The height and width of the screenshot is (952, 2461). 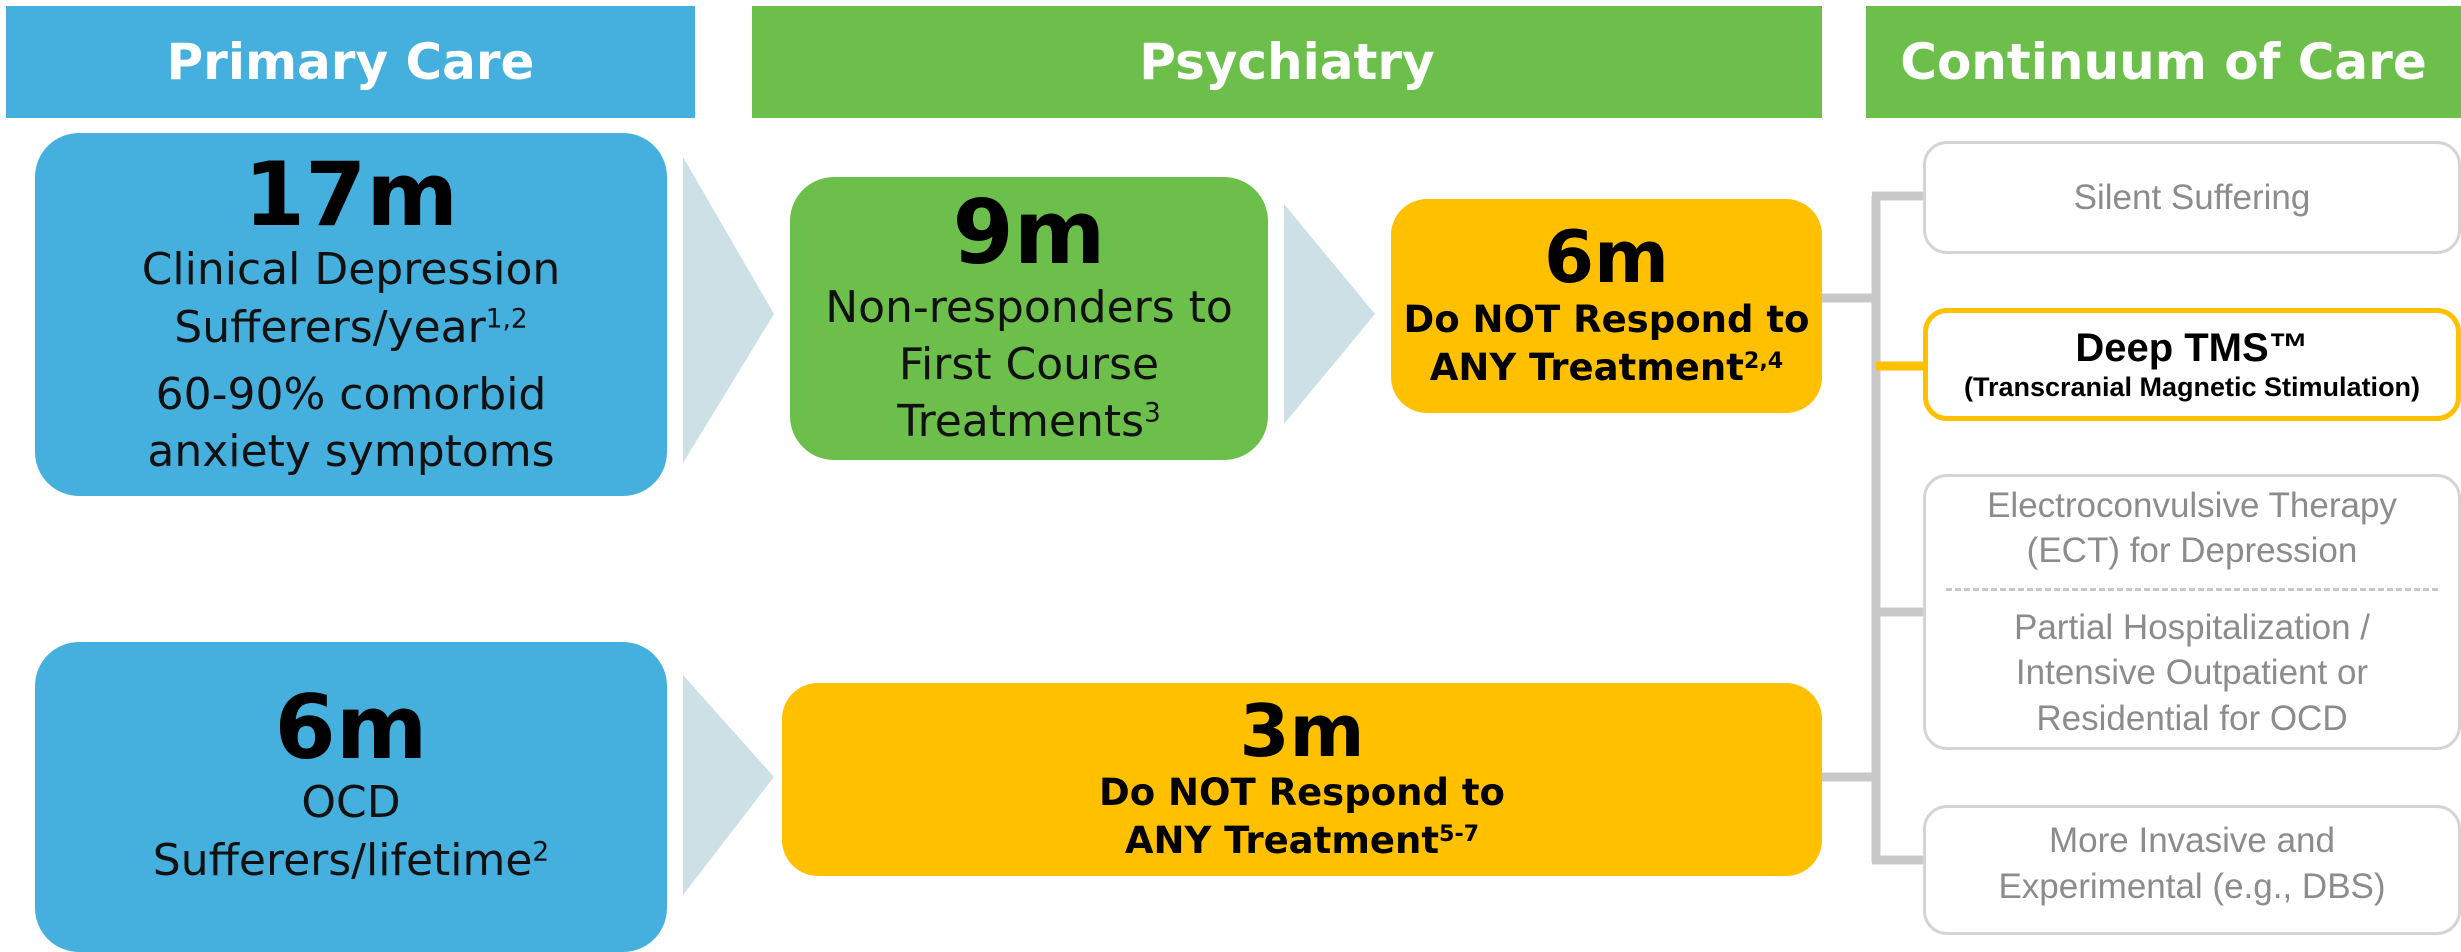 I want to click on header-text: Continuum of Care, so click(x=2163, y=62).